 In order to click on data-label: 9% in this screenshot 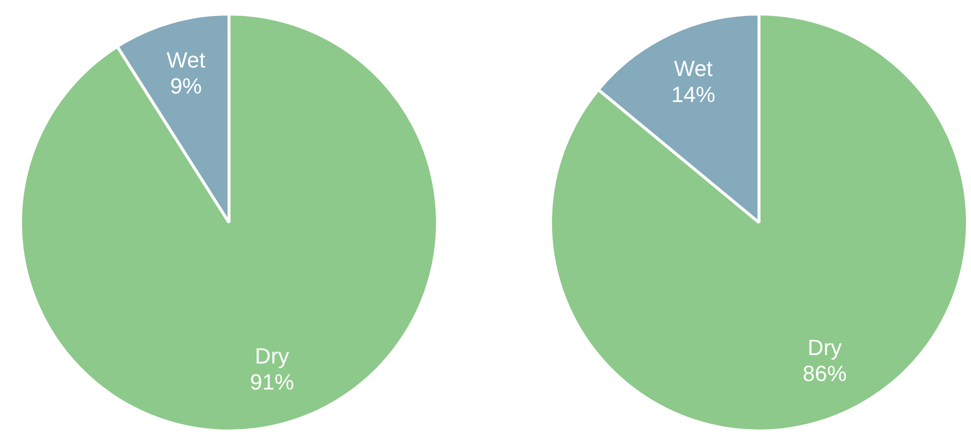, I will do `click(186, 85)`.